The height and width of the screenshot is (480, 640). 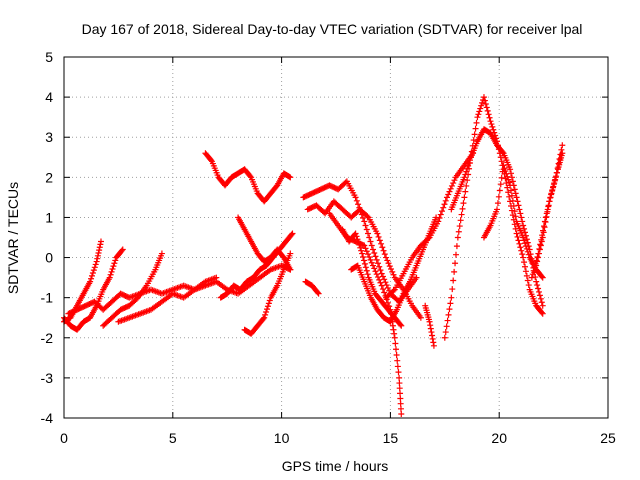 What do you see at coordinates (282, 438) in the screenshot?
I see `x-tick-label: 10` at bounding box center [282, 438].